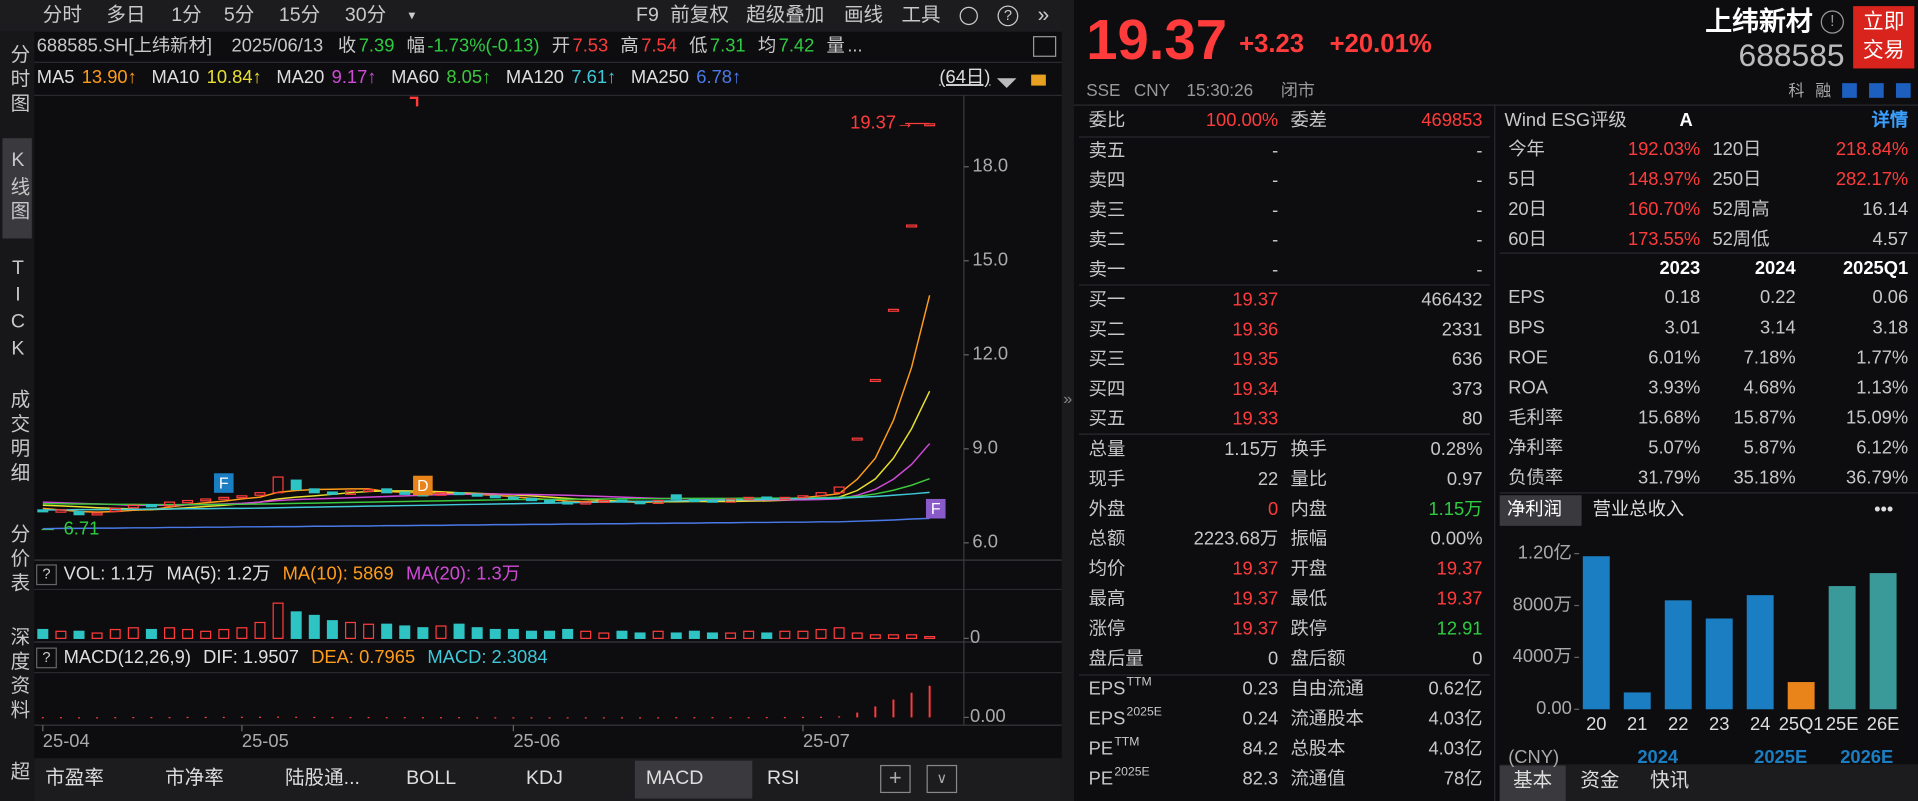  I want to click on range-label: (64日), so click(964, 76).